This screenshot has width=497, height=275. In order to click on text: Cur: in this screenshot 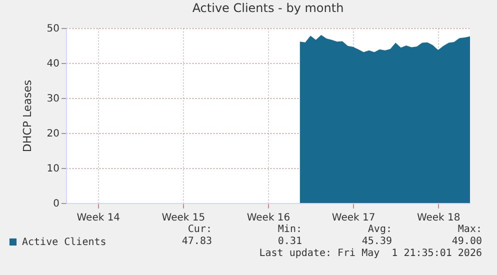, I will do `click(200, 229)`.